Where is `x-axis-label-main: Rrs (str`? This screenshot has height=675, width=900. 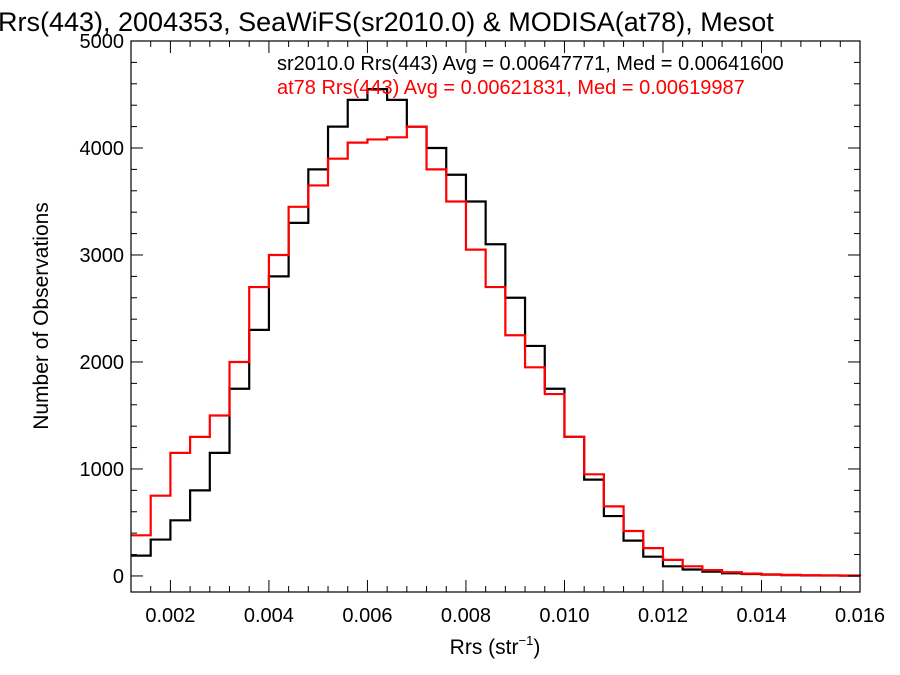 x-axis-label-main: Rrs (str is located at coordinates (484, 647).